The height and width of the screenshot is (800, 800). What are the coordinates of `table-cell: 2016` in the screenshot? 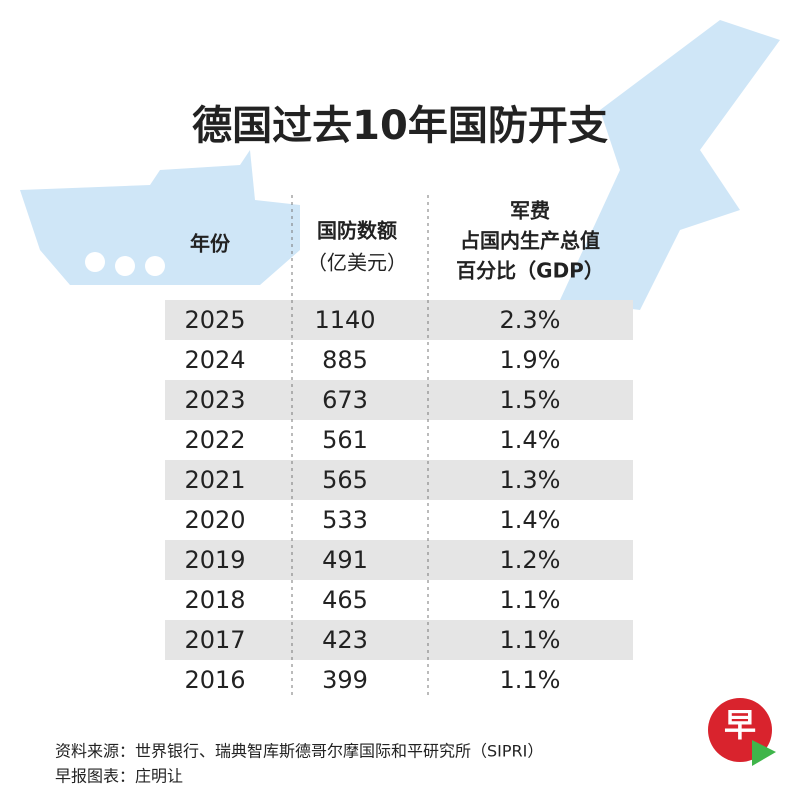 It's located at (214, 680).